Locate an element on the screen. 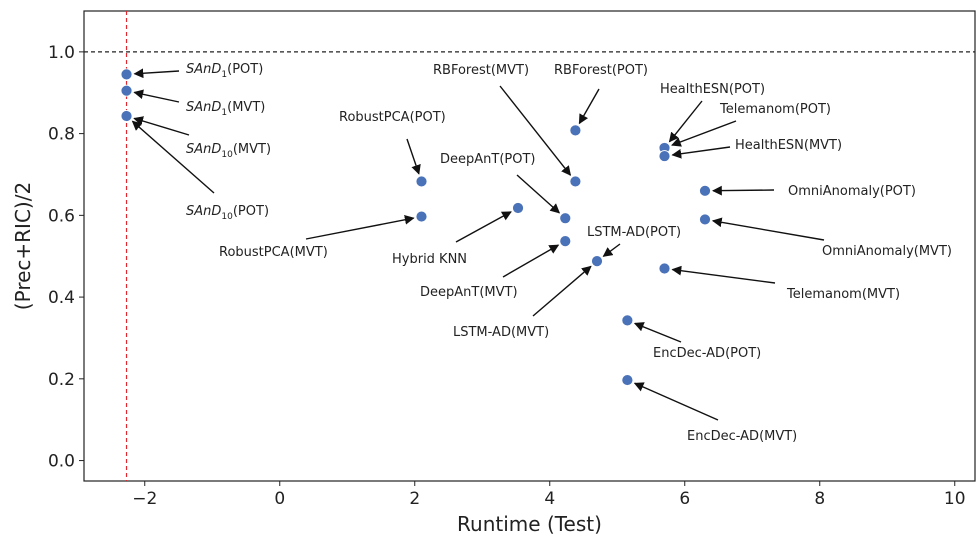 This screenshot has width=977, height=537. point-label: OmniAnomaly(POT) is located at coordinates (852, 191).